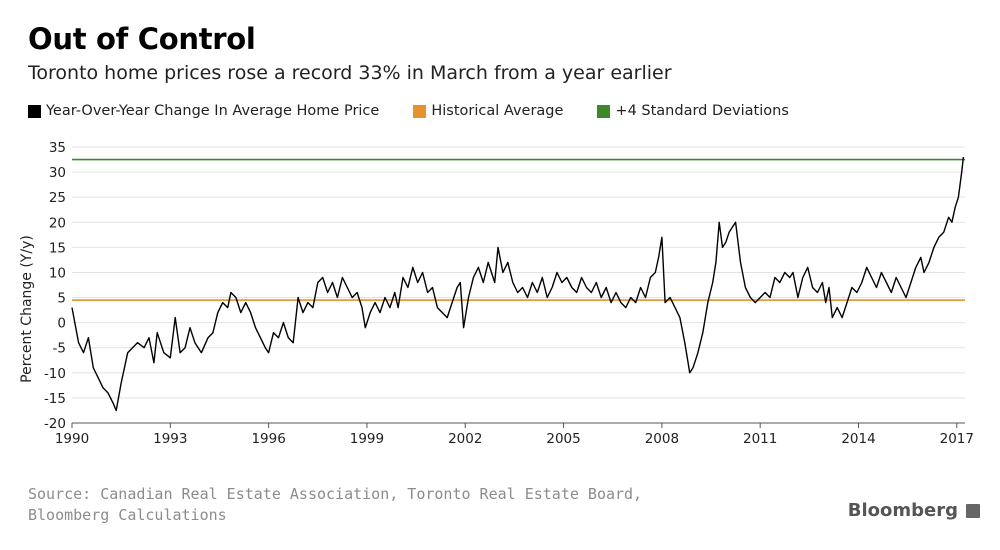  I want to click on legend-item-std-deviations: +4 Standard Deviations, so click(693, 111).